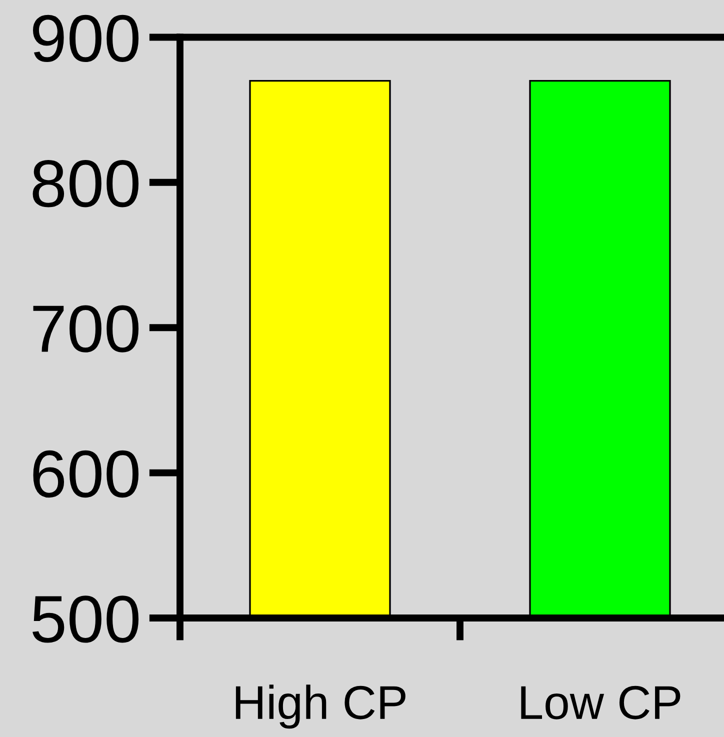 The width and height of the screenshot is (724, 737). I want to click on x-tick-label: High CP, so click(321, 706).